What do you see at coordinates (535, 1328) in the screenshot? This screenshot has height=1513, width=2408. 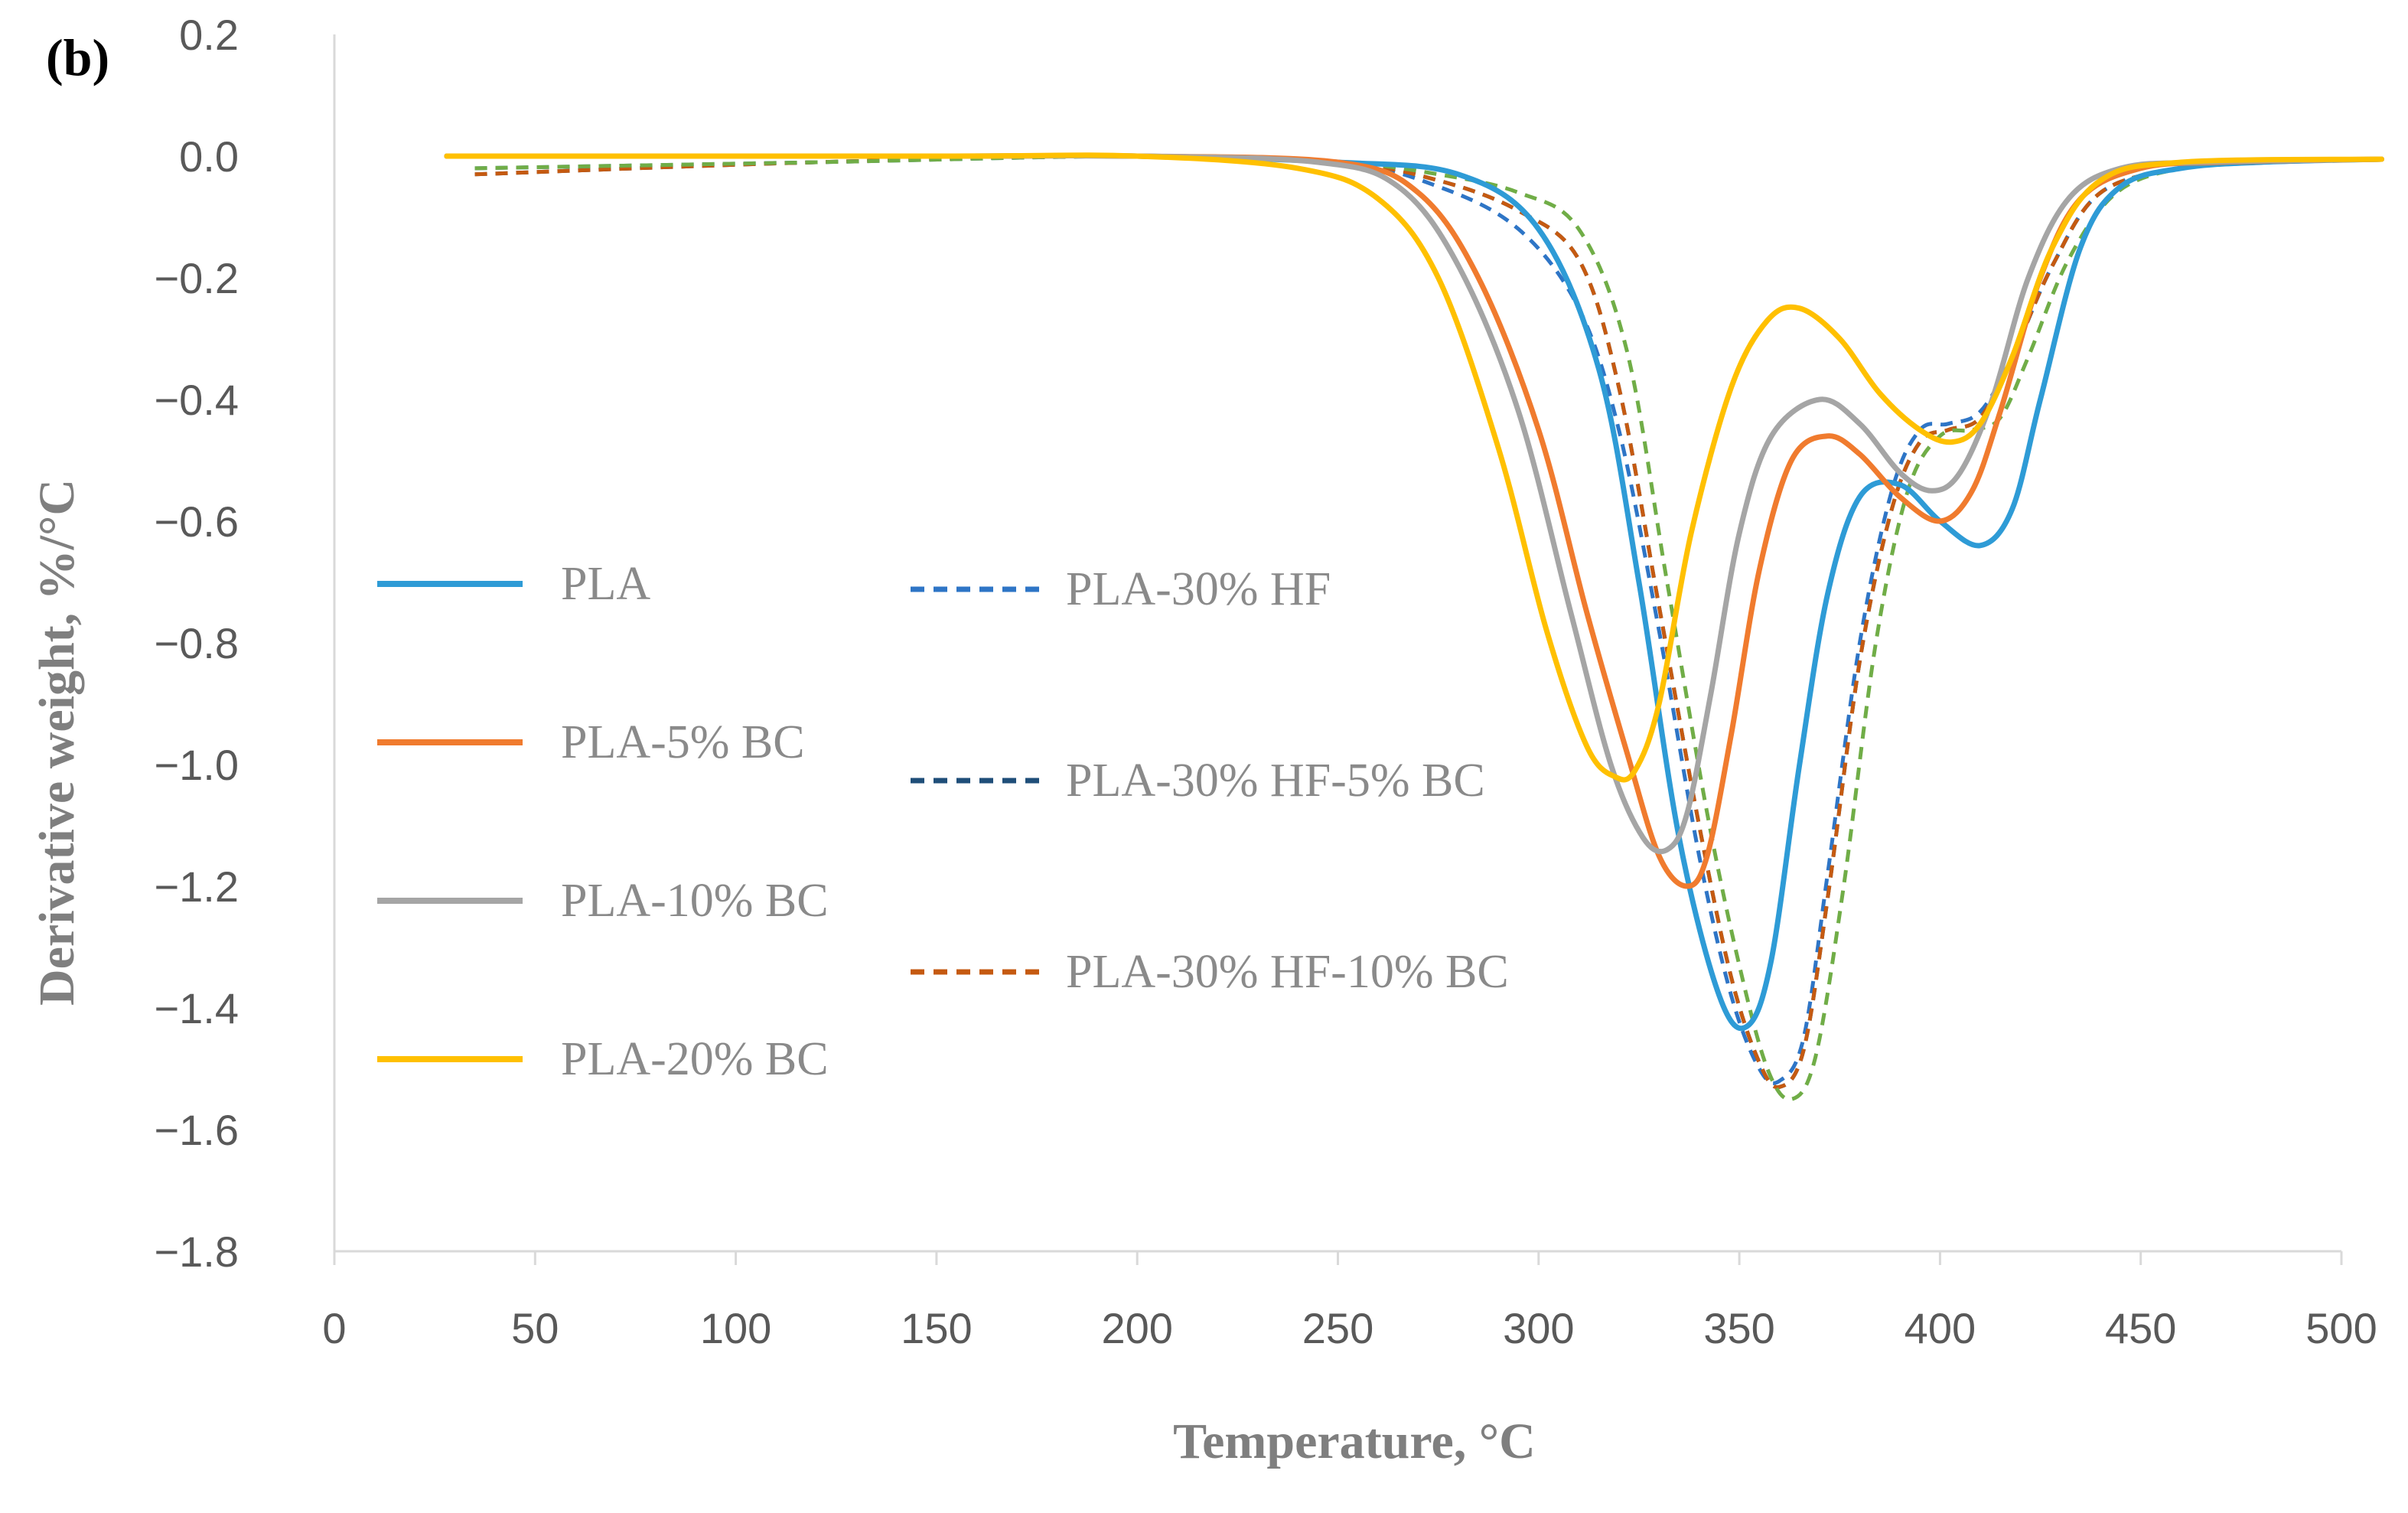 I see `x-tick-label: 50` at bounding box center [535, 1328].